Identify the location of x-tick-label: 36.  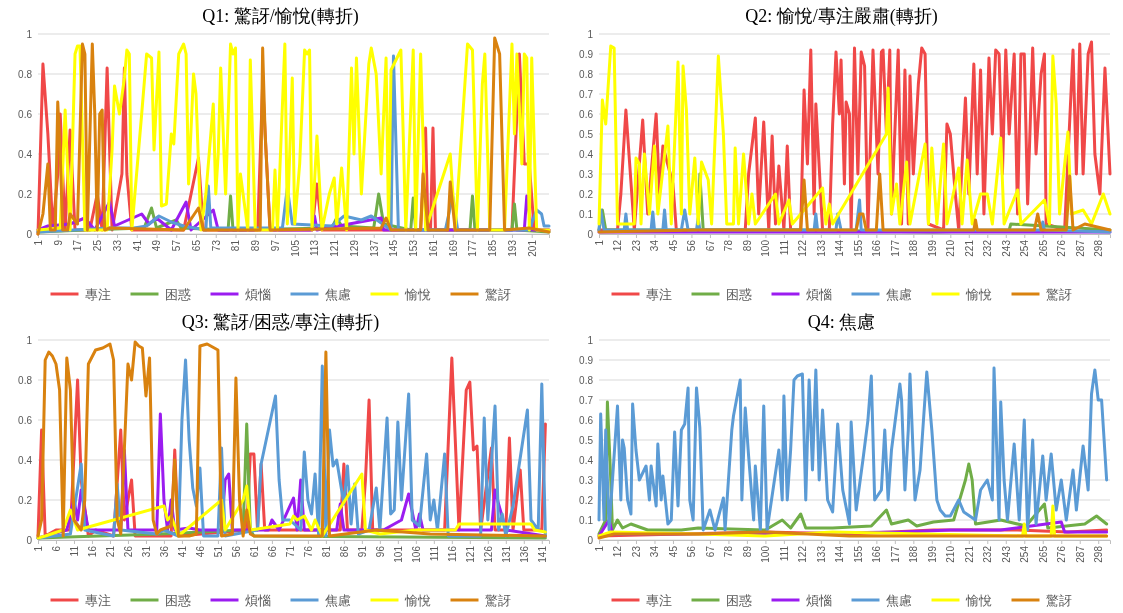
(164, 551).